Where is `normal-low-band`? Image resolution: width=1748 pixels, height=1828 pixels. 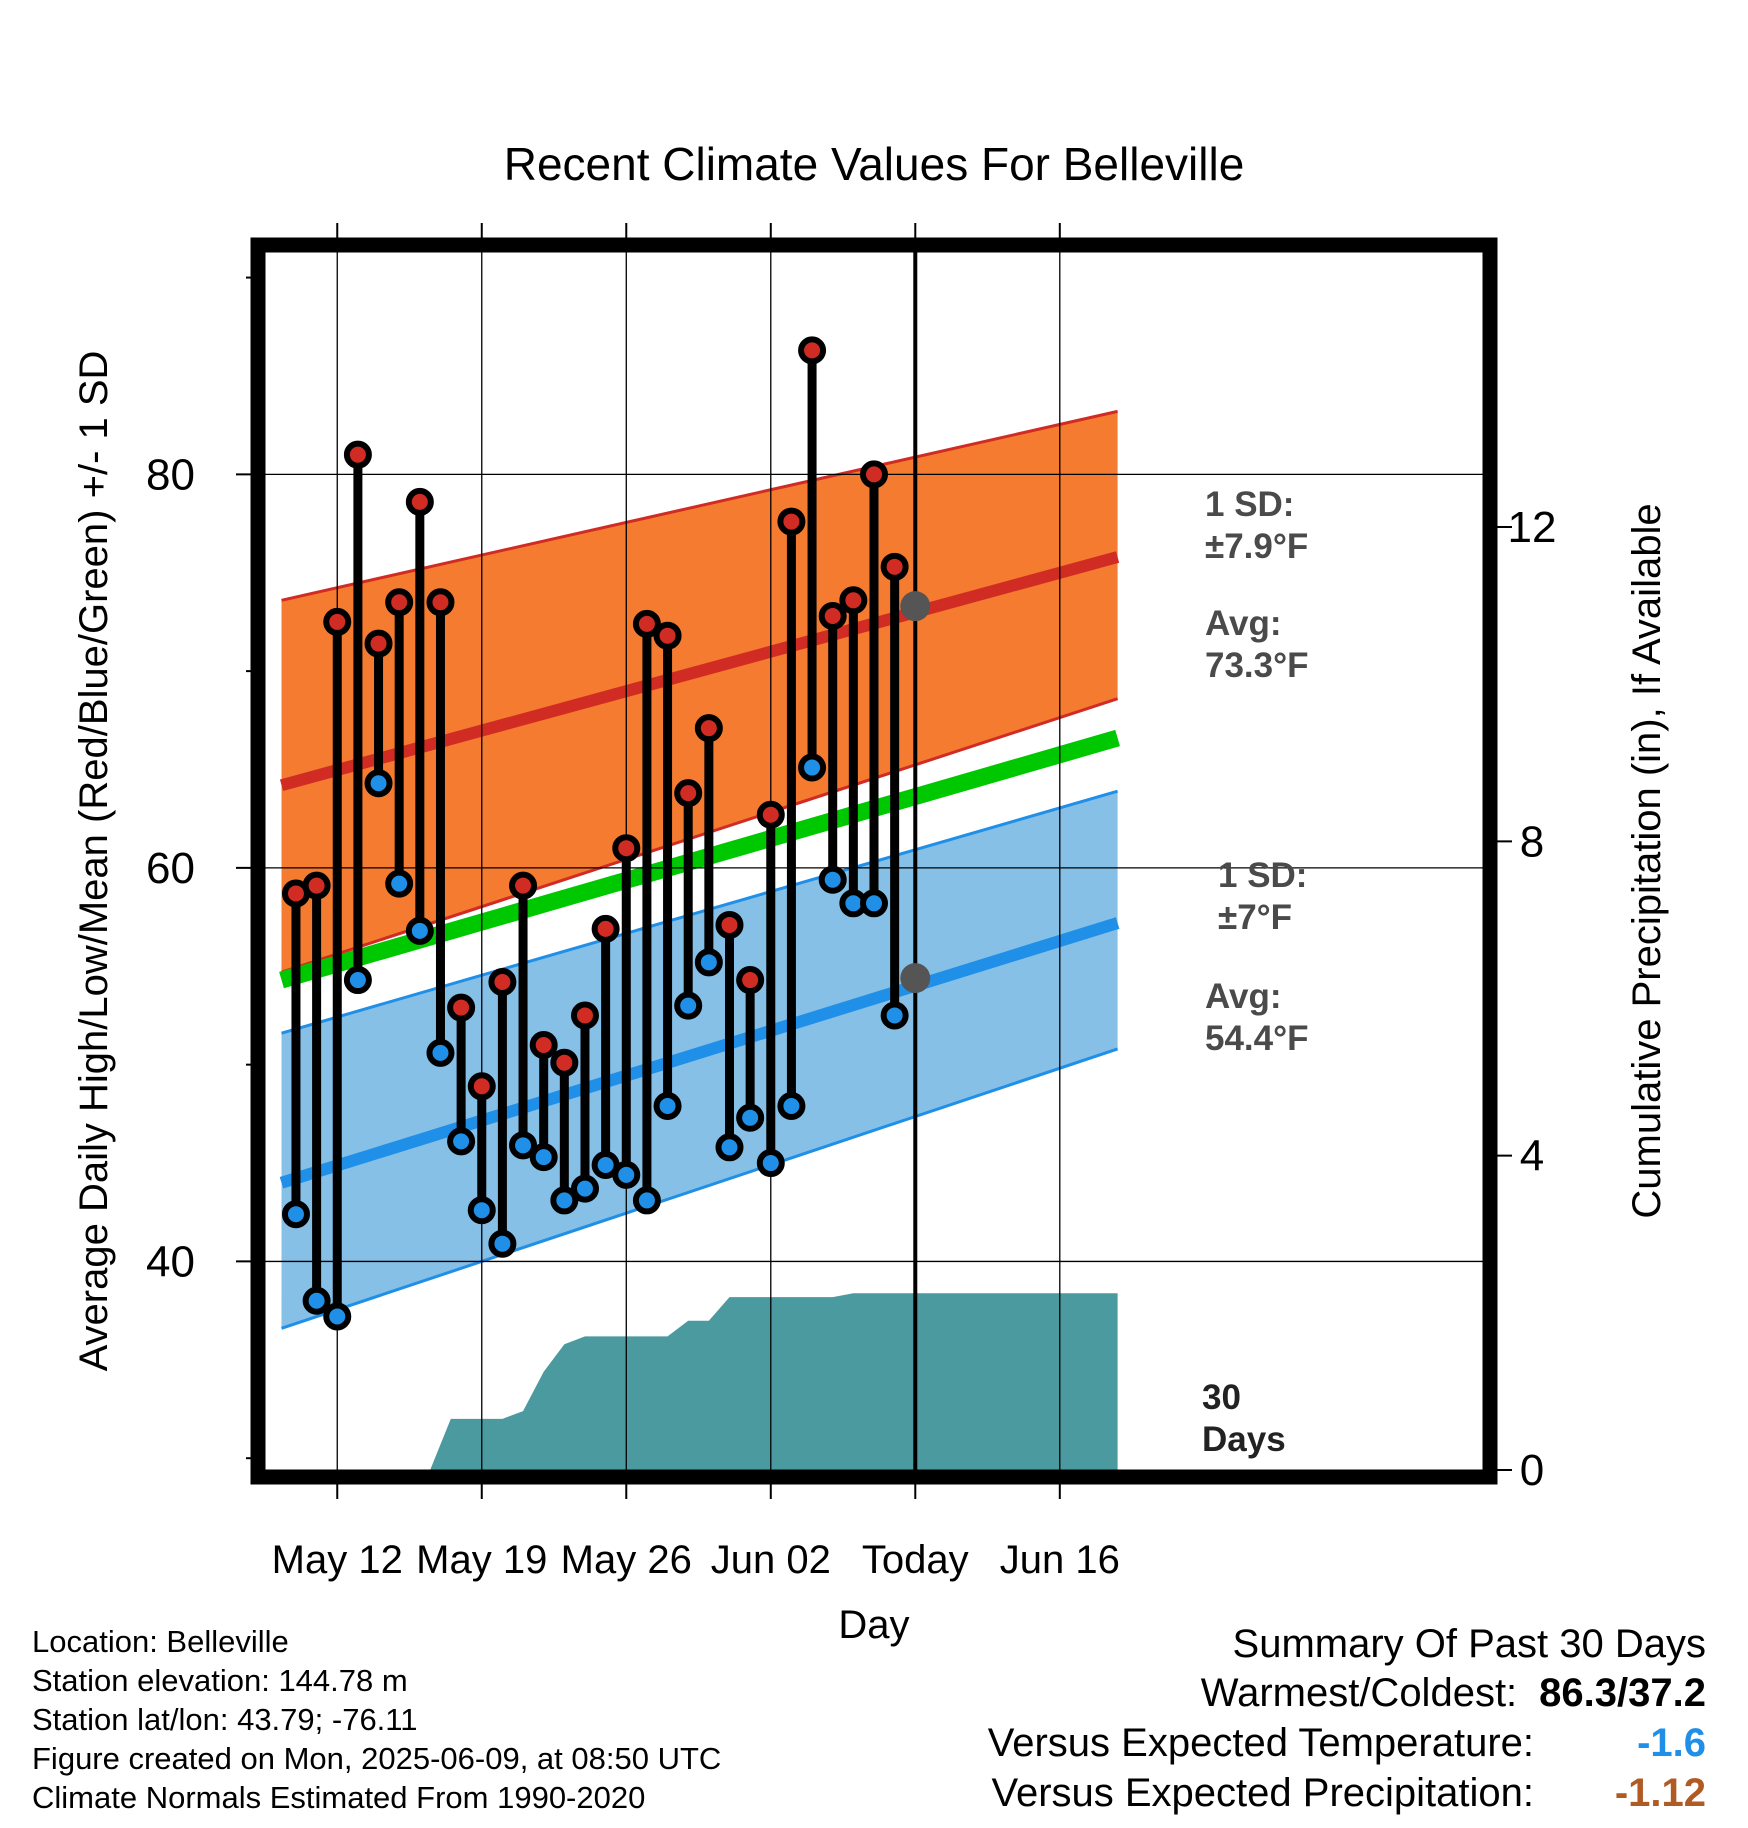
normal-low-band is located at coordinates (699, 1060).